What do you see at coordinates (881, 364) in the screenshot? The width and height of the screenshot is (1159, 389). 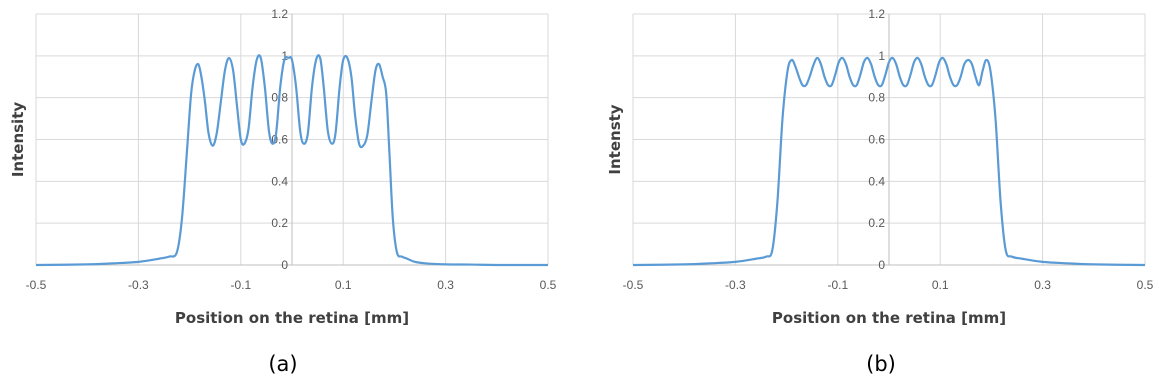 I see `chart-caption-b: (b)` at bounding box center [881, 364].